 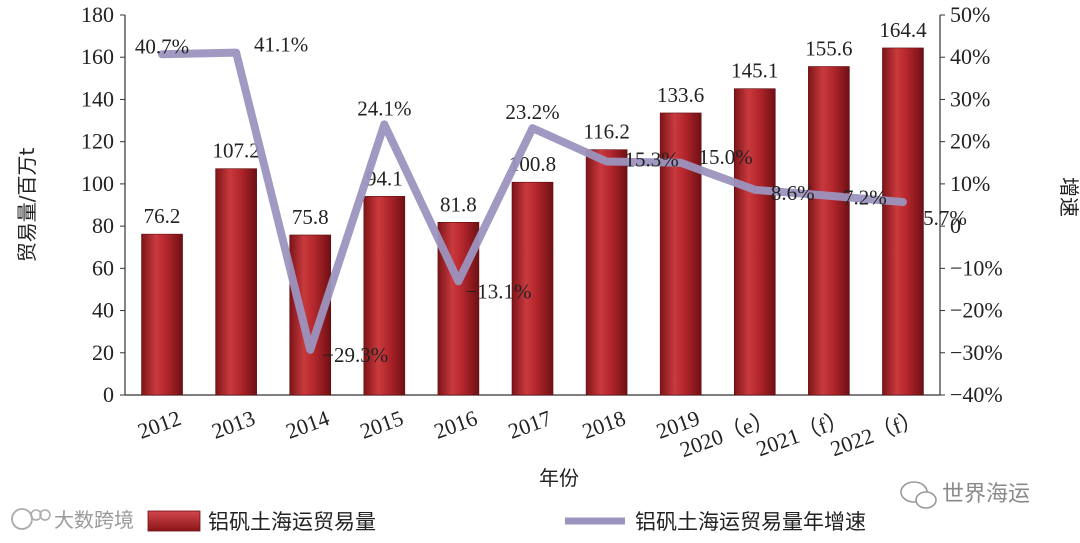 I want to click on y2-tick-label: −30%, so click(x=976, y=352).